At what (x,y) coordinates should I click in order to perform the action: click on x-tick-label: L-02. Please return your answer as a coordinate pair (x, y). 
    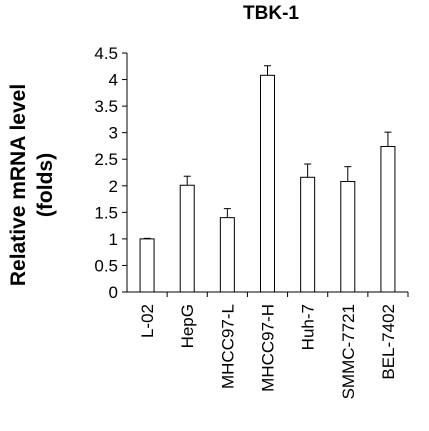
    Looking at the image, I should click on (147, 321).